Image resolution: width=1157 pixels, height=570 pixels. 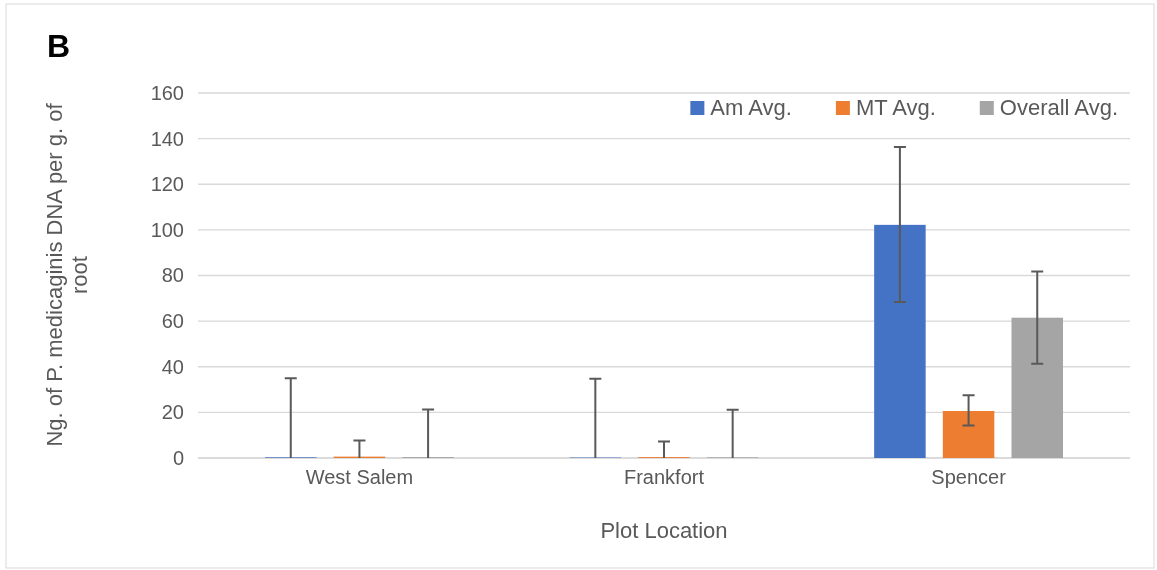 I want to click on legend-label: Overall Avg., so click(x=1058, y=107).